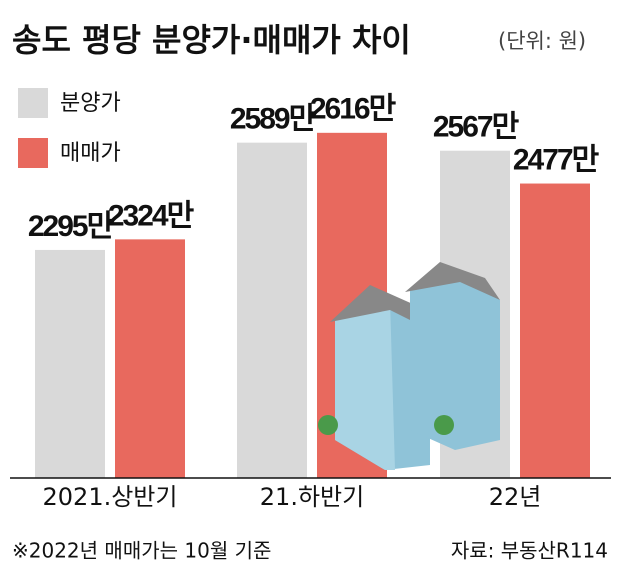 This screenshot has width=621, height=585. Describe the element at coordinates (312, 497) in the screenshot. I see `x-tick-label: 21.하반기` at that location.